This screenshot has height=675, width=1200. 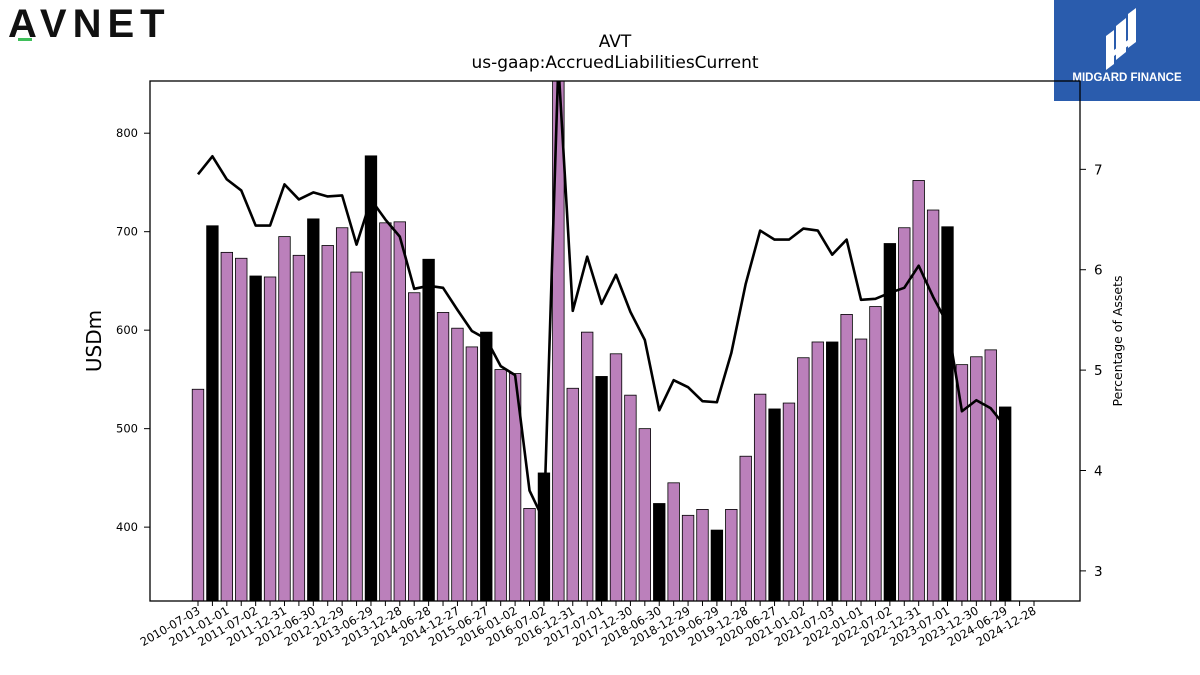 I want to click on y-tick-label: 600, so click(x=127, y=330).